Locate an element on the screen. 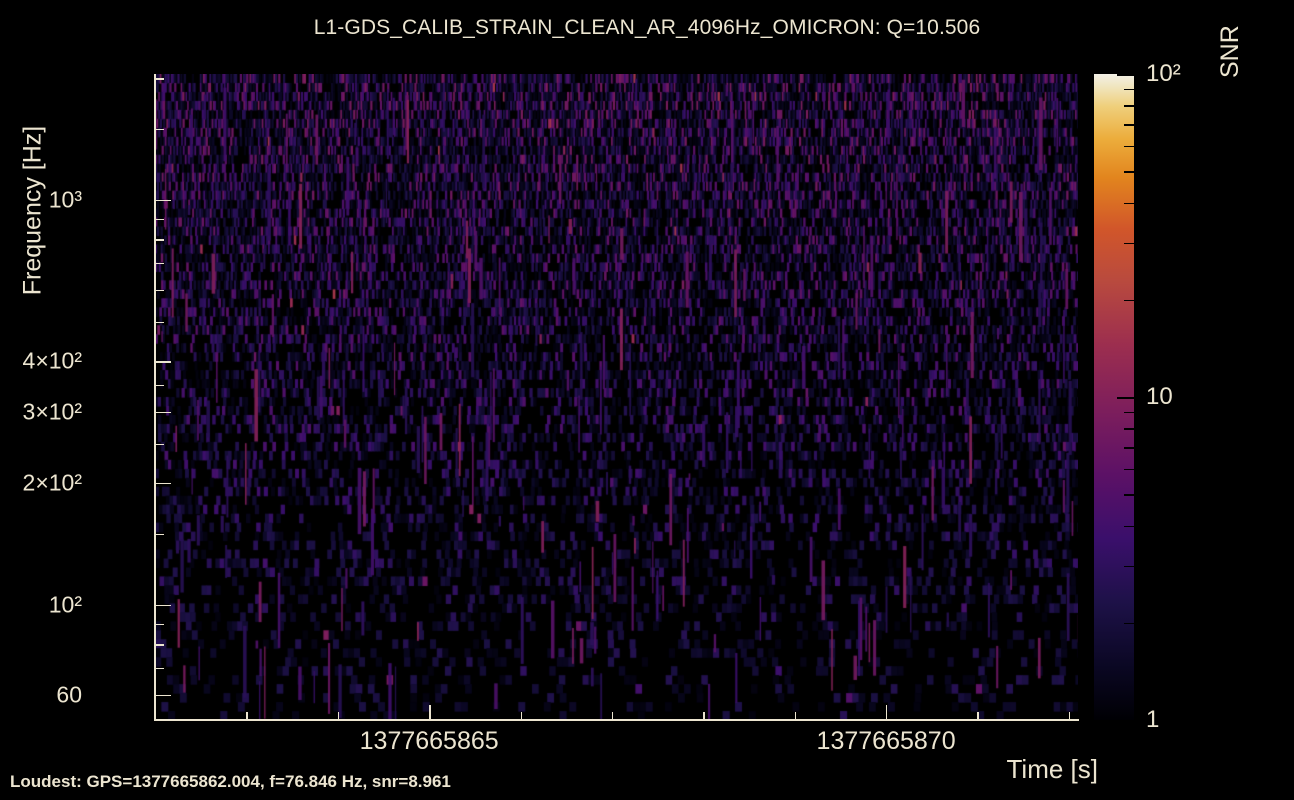  y-tick-label: 4×10² is located at coordinates (52, 360).